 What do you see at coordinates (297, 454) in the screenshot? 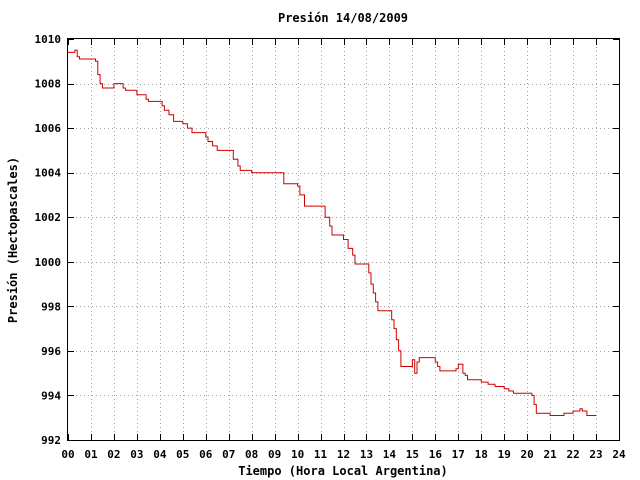
I see `x-tick-label: 10` at bounding box center [297, 454].